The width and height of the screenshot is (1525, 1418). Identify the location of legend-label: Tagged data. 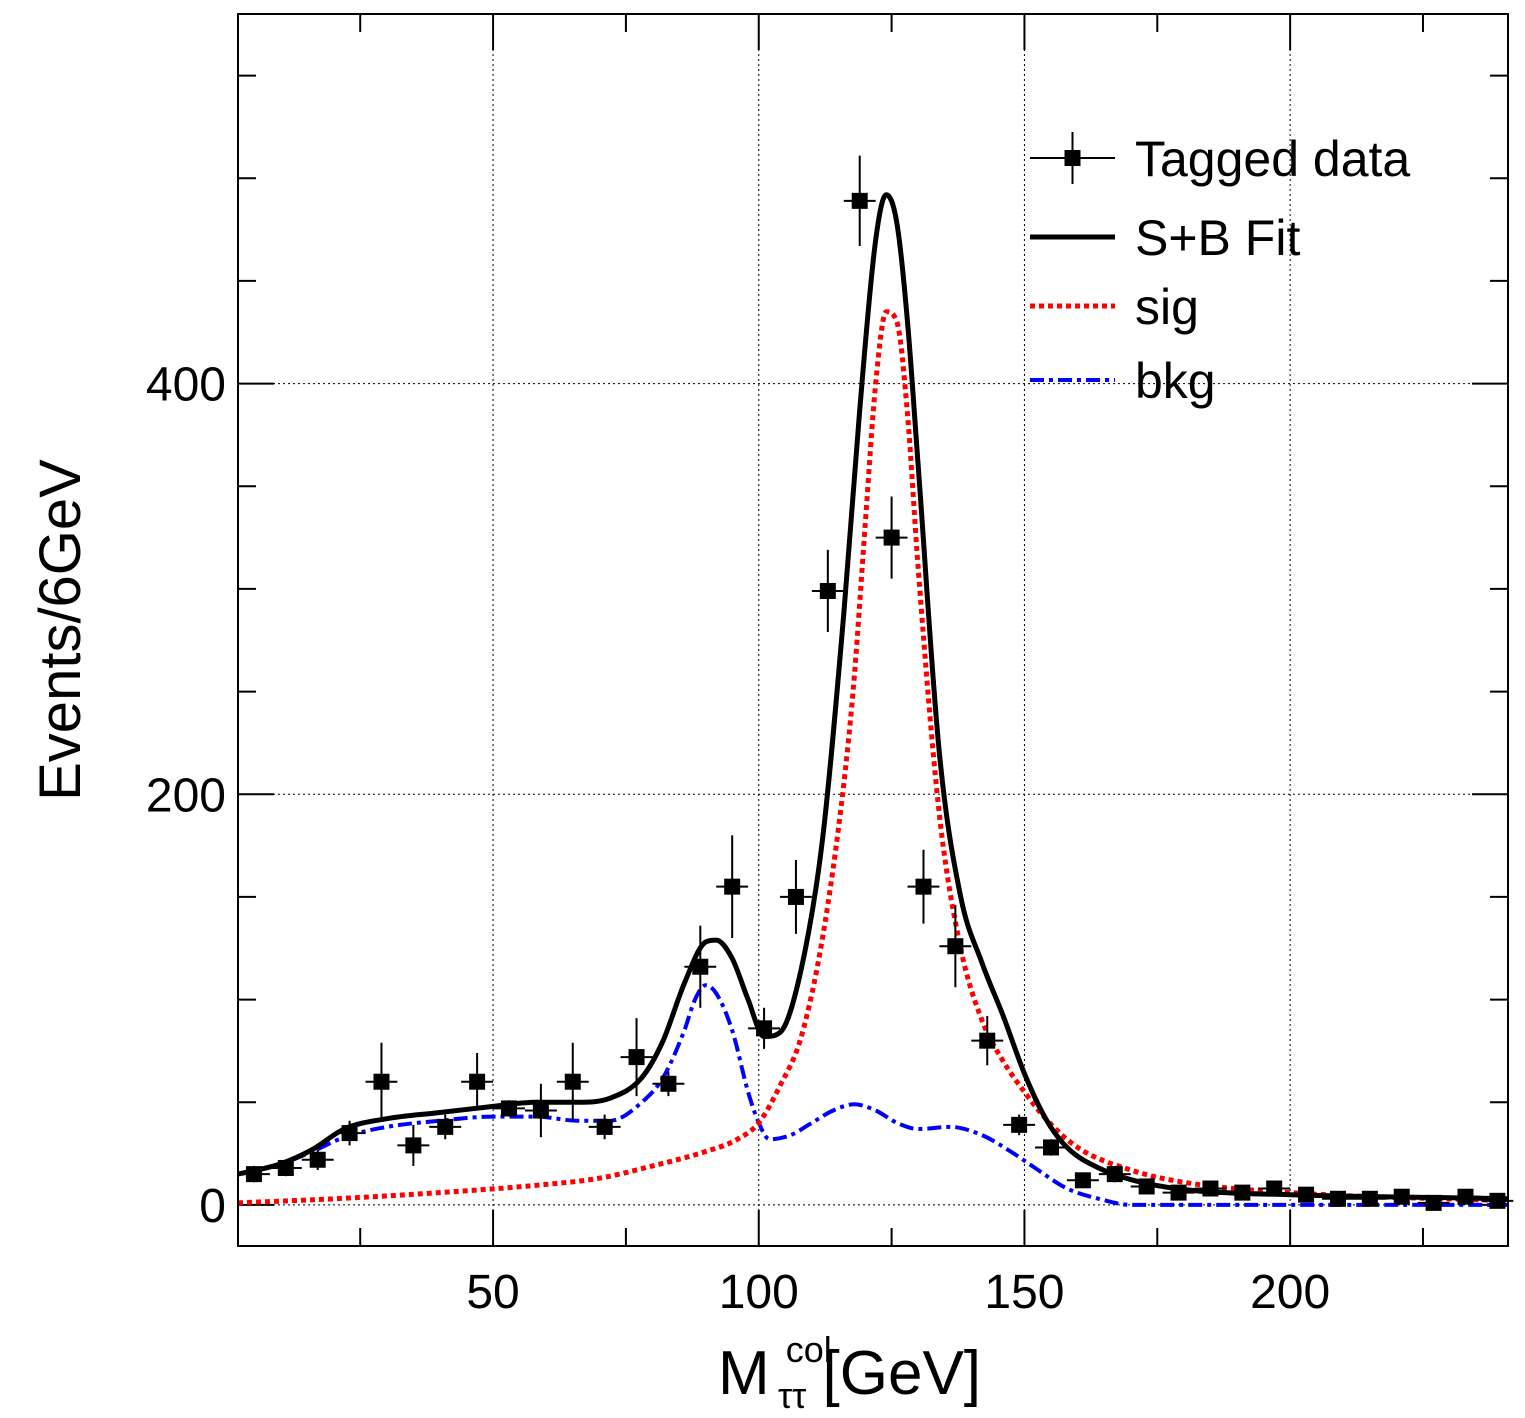
(1272, 159).